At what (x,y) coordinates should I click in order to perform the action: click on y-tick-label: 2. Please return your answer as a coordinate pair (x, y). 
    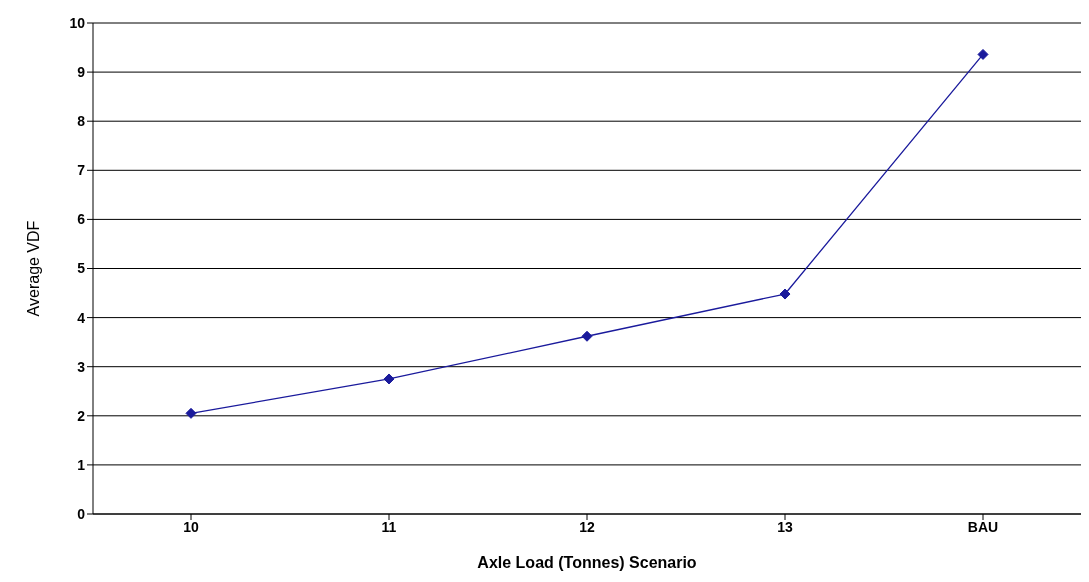
    Looking at the image, I should click on (81, 415).